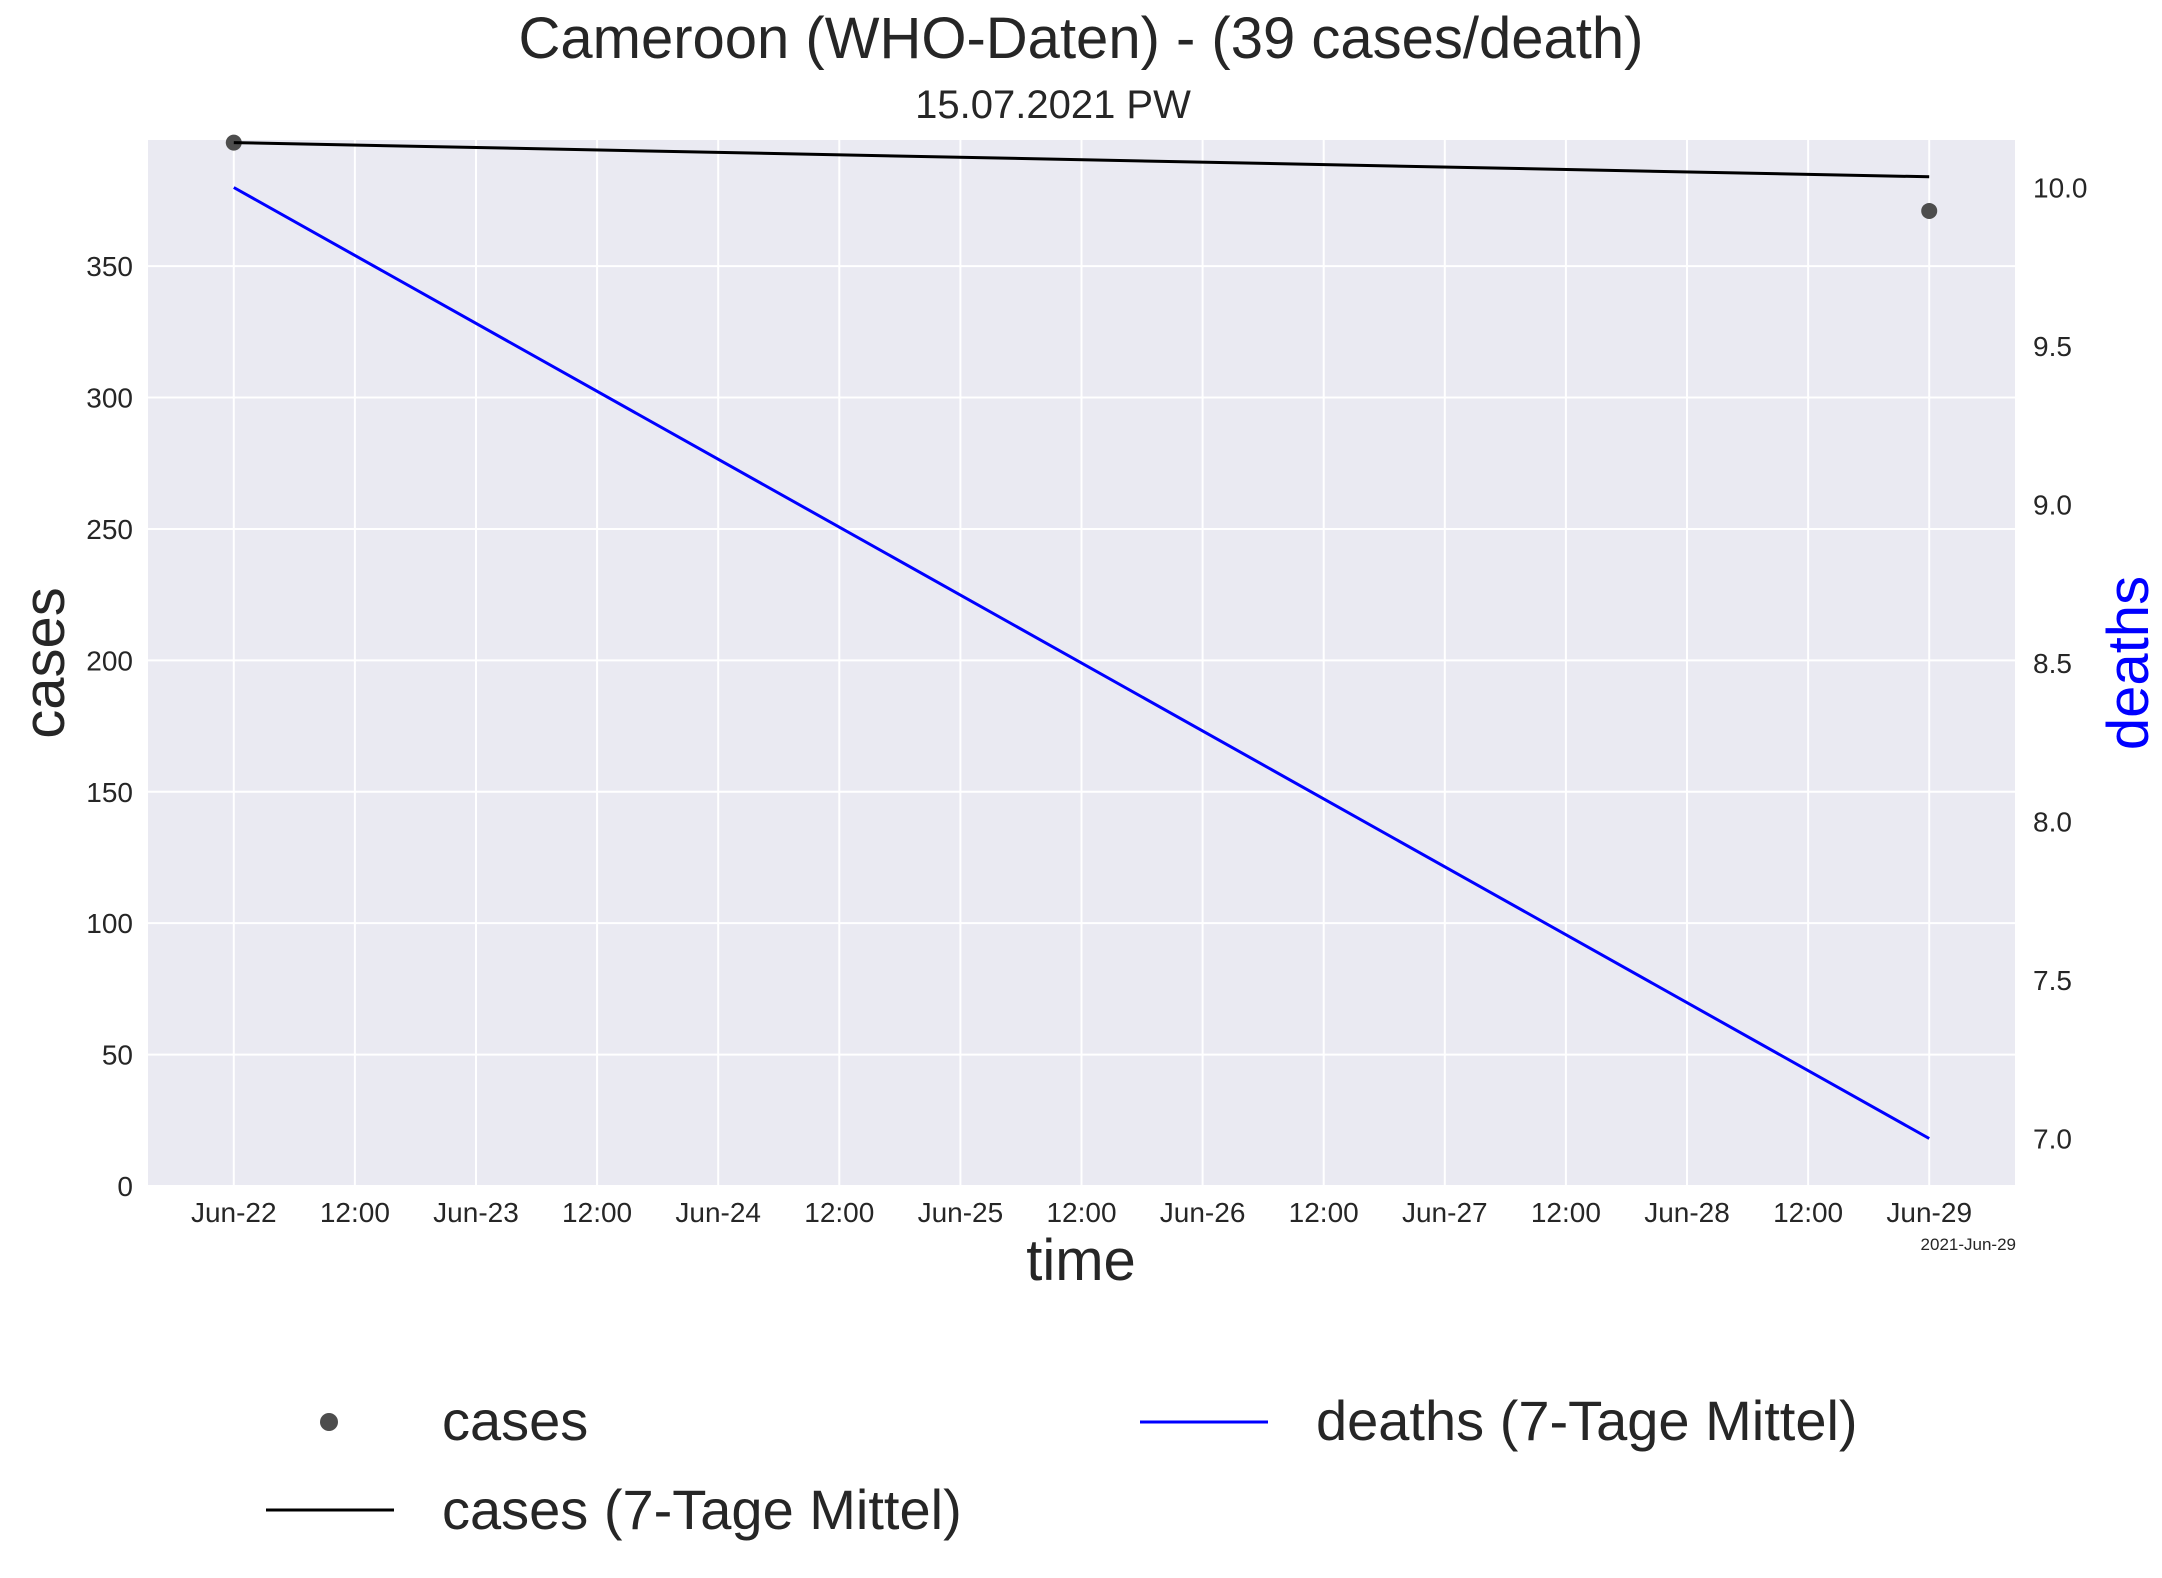  Describe the element at coordinates (109, 792) in the screenshot. I see `y-left-tick-label: 150` at that location.